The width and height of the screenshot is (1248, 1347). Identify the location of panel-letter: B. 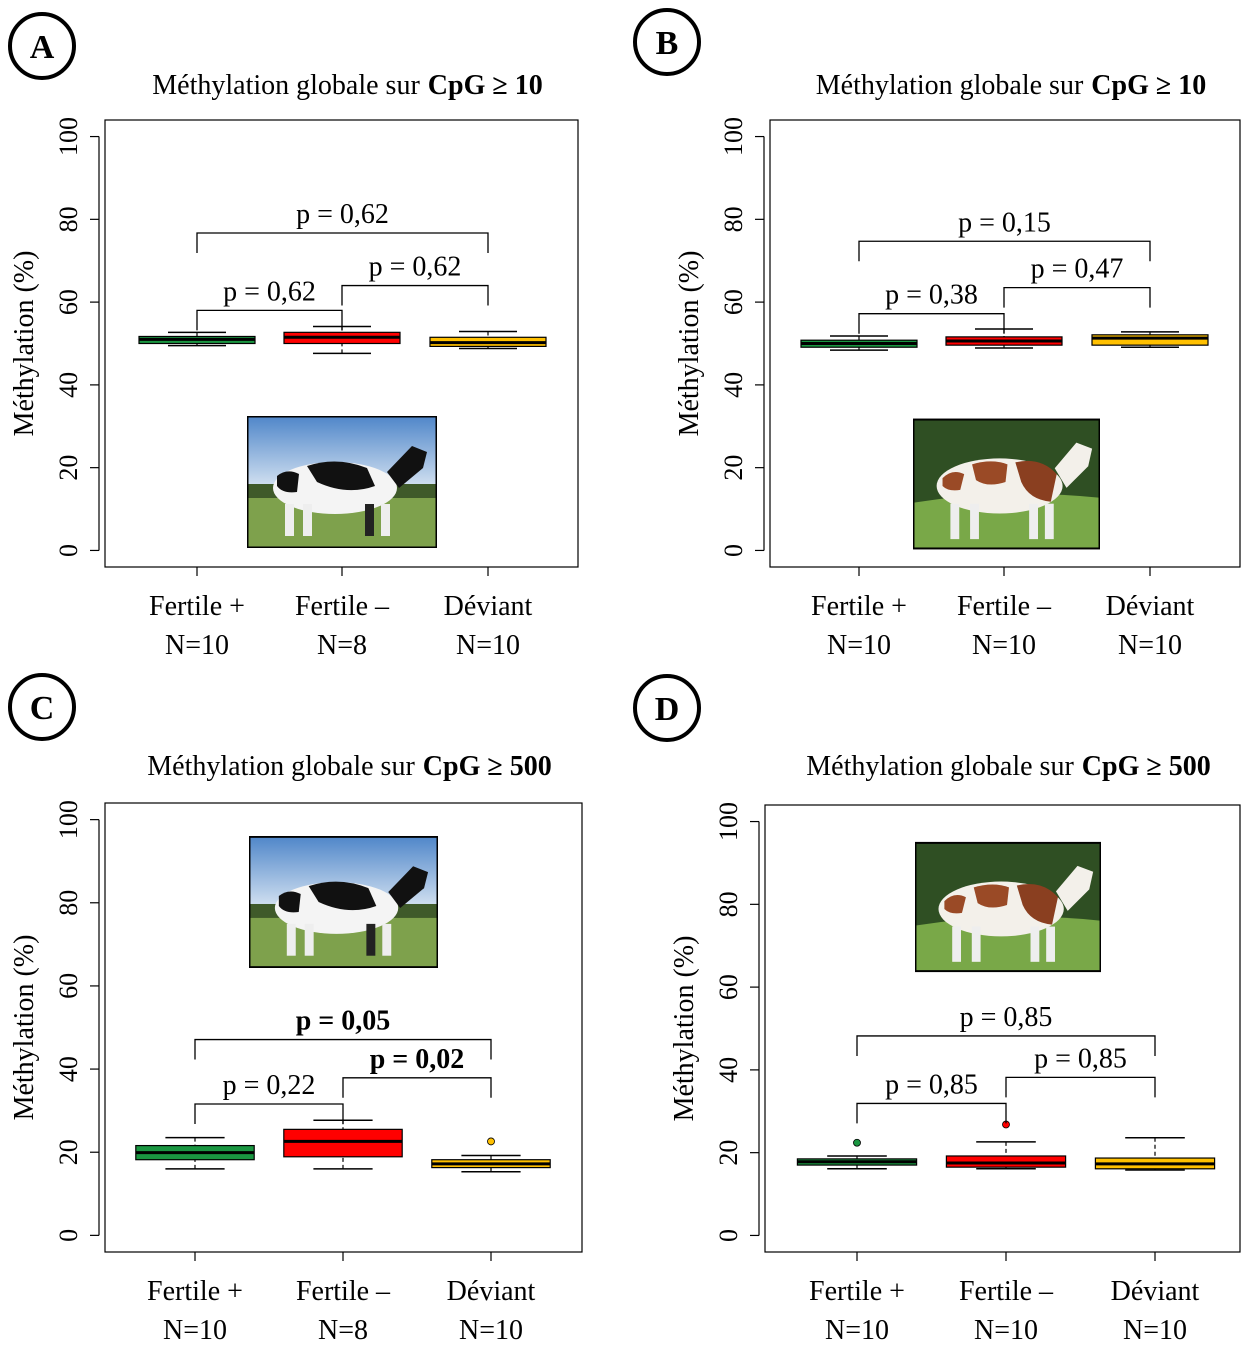
(667, 43).